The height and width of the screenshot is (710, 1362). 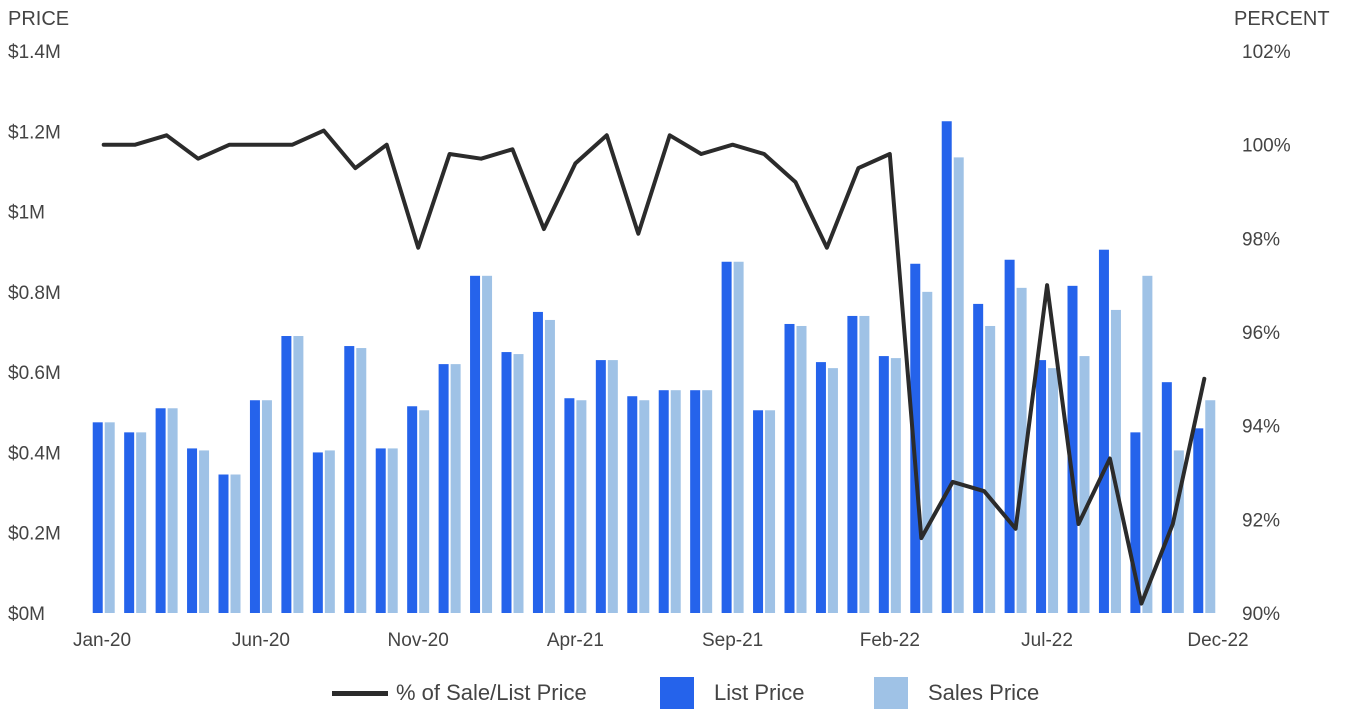 I want to click on legend-item-list: List Price, so click(x=732, y=693).